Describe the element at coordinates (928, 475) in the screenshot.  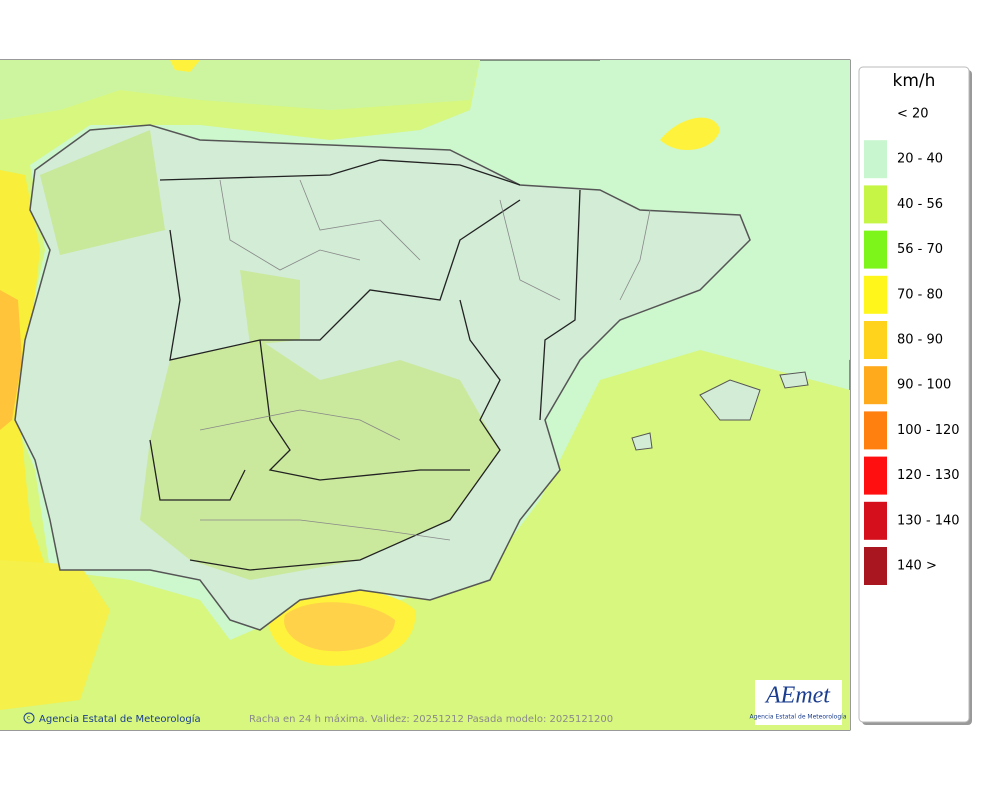
I see `legend-label: 120 - 130` at that location.